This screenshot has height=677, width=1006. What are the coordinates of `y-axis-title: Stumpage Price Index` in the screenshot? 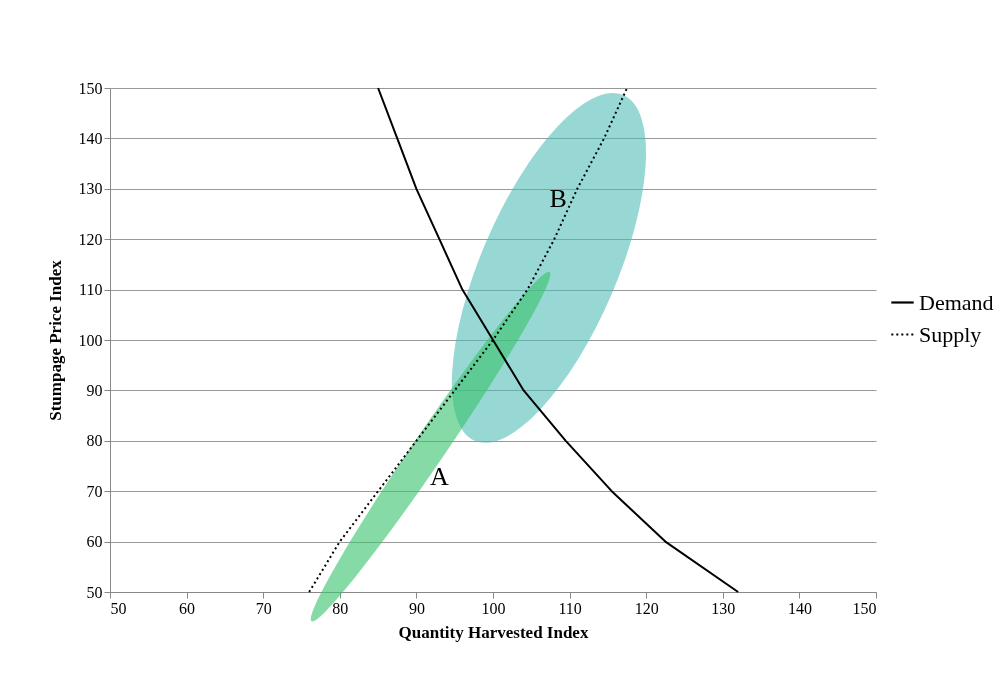 It's located at (55, 340).